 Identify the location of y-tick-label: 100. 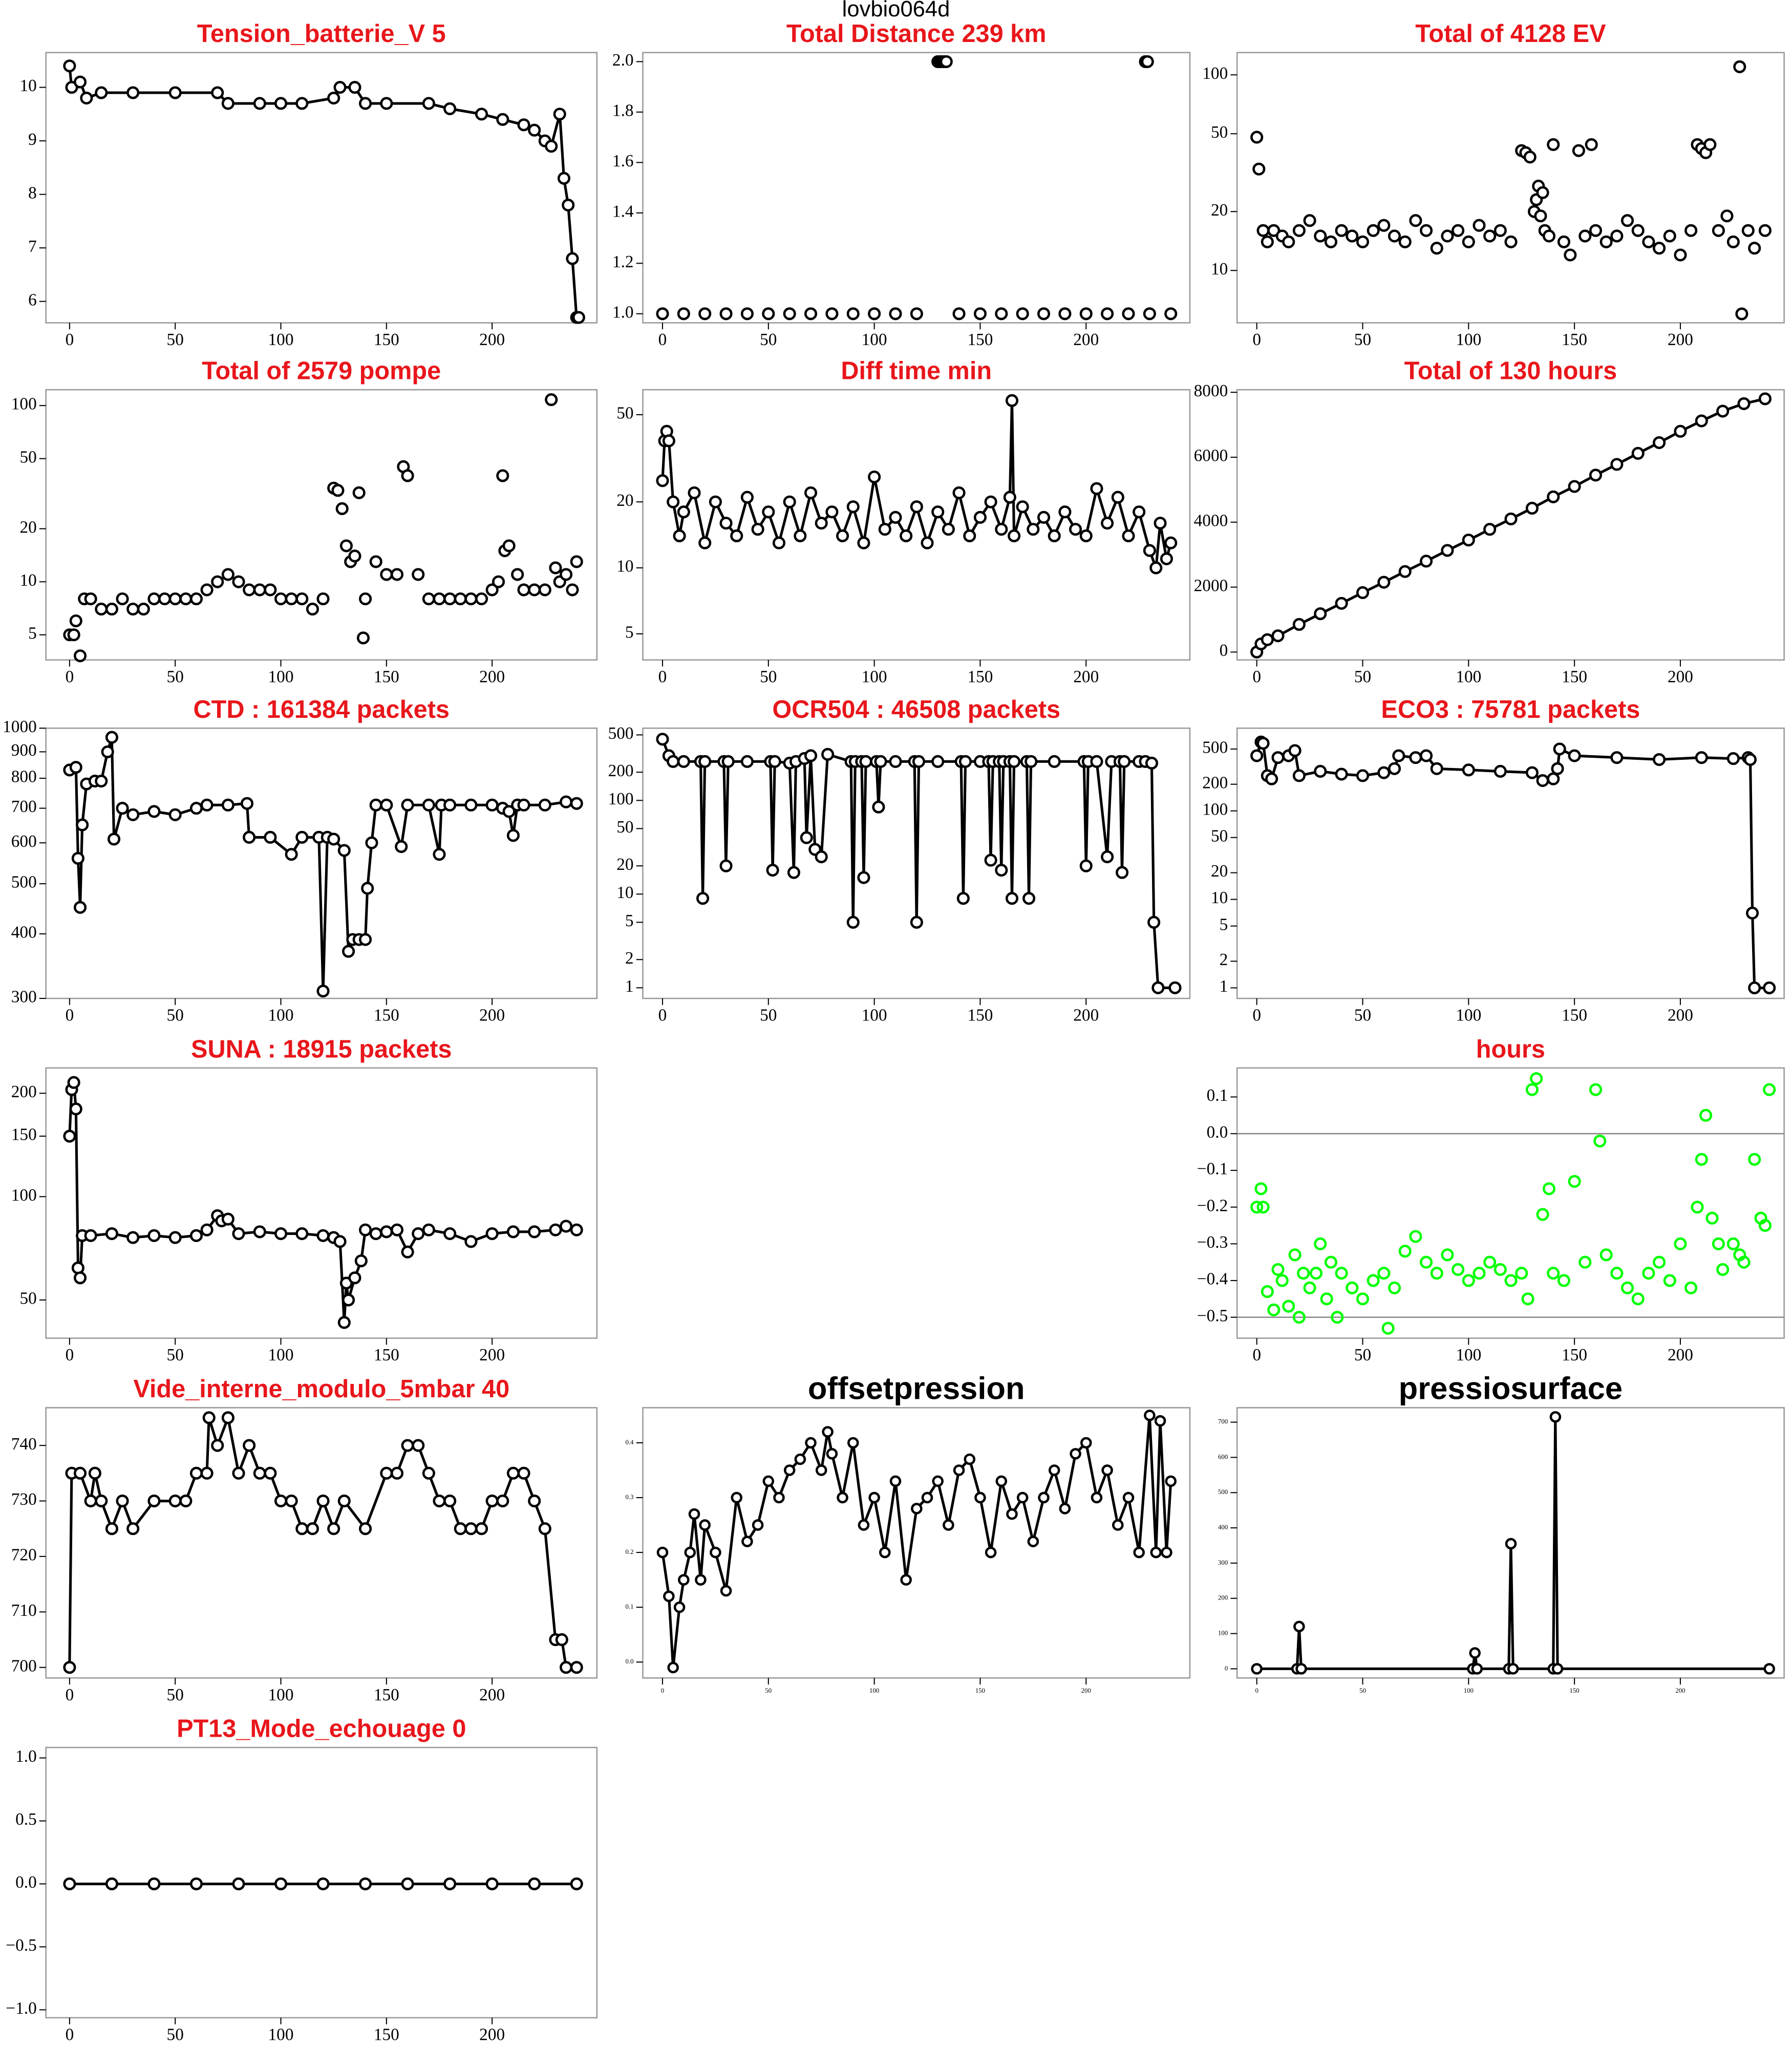
(1215, 73).